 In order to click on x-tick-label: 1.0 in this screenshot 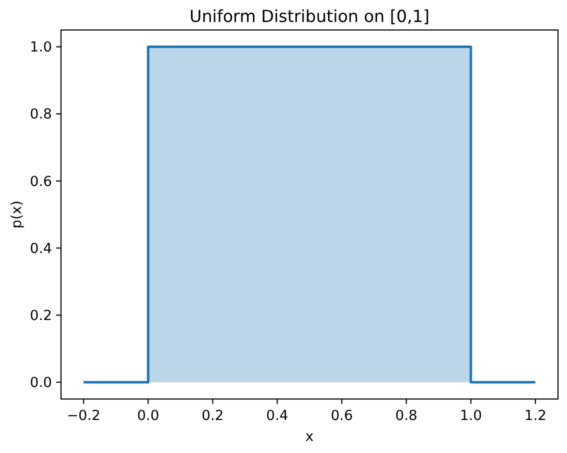, I will do `click(471, 416)`.